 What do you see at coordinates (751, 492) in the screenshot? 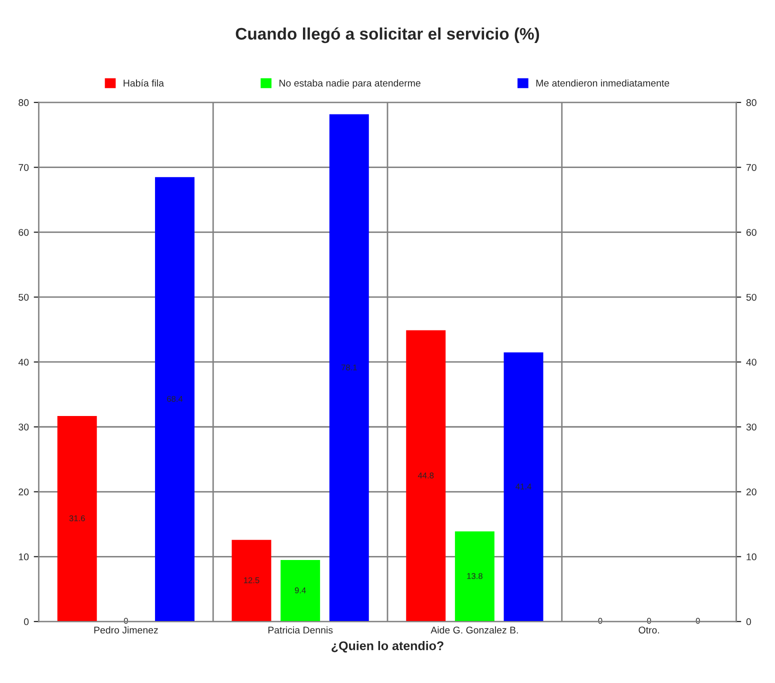
I see `y2-tick-label: 20` at bounding box center [751, 492].